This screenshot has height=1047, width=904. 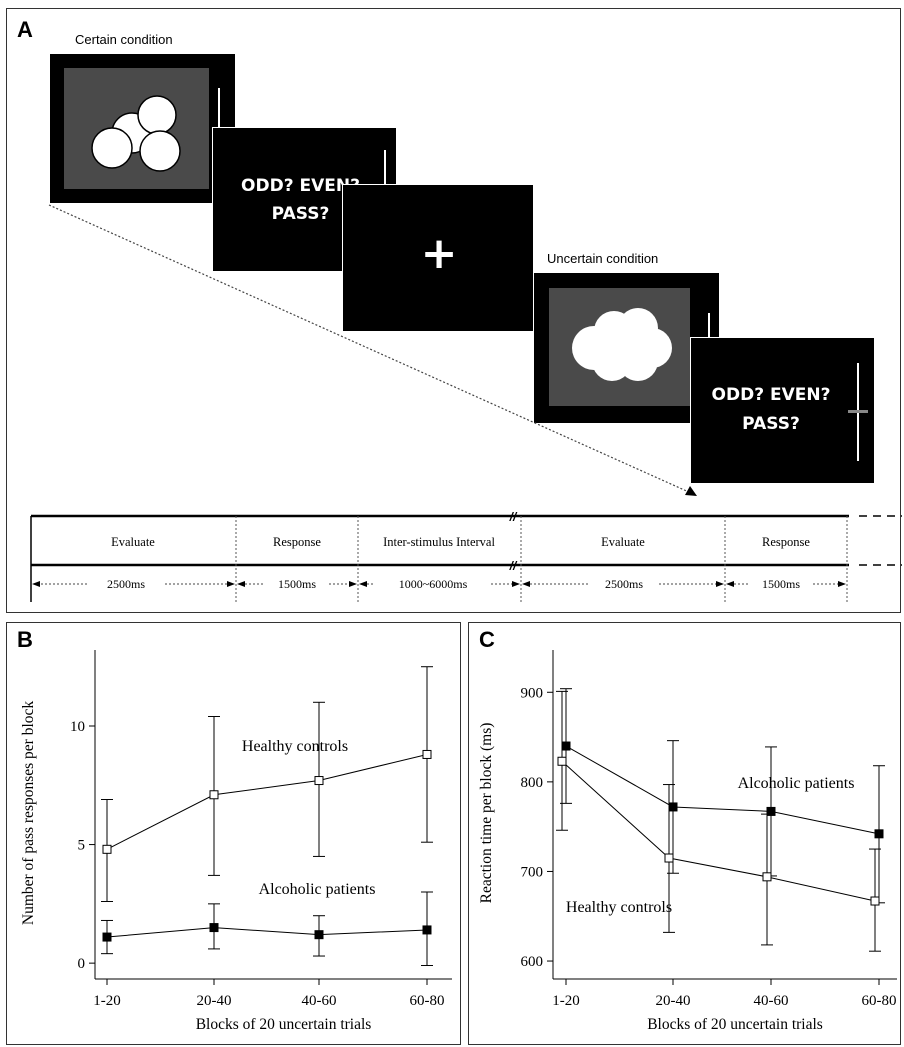 What do you see at coordinates (786, 542) in the screenshot?
I see `phase-response-2: Response` at bounding box center [786, 542].